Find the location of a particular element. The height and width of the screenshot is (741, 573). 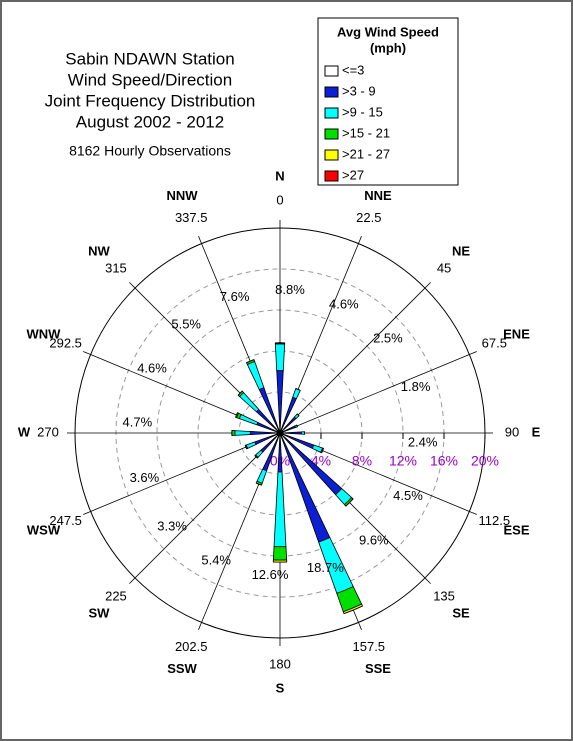

angle-label: 247.5 is located at coordinates (65, 520).